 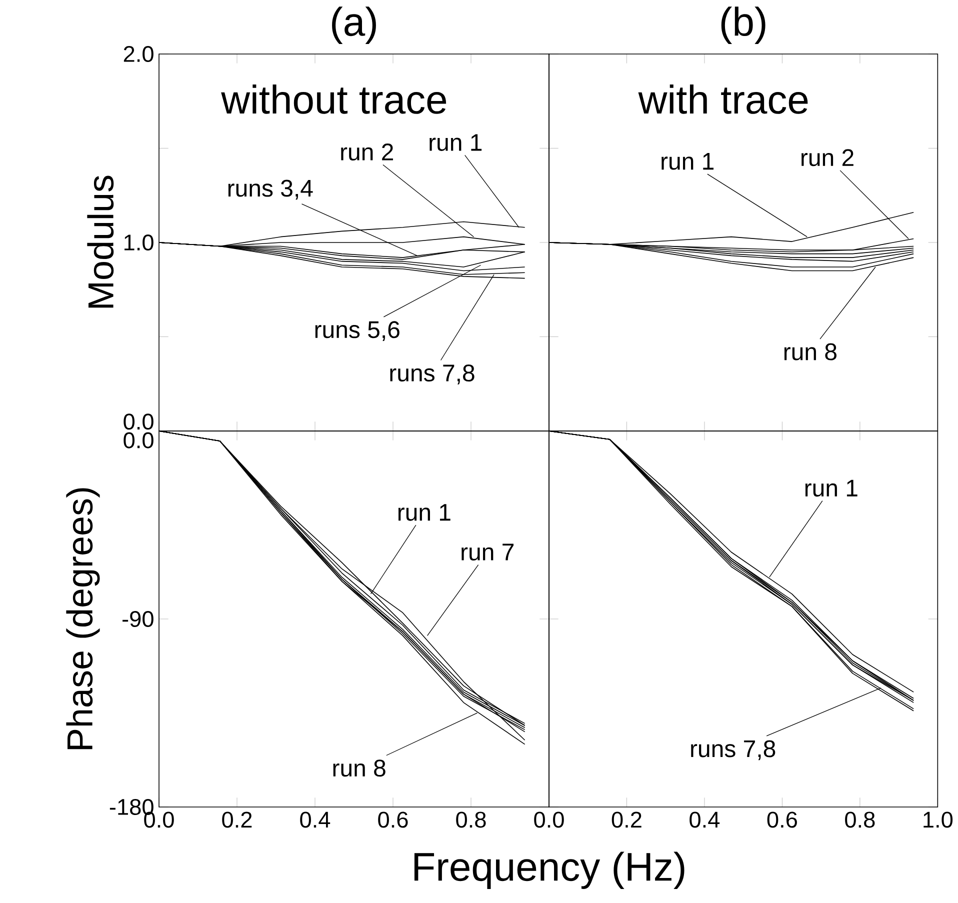 What do you see at coordinates (488, 552) in the screenshot?
I see `annotation: run 7` at bounding box center [488, 552].